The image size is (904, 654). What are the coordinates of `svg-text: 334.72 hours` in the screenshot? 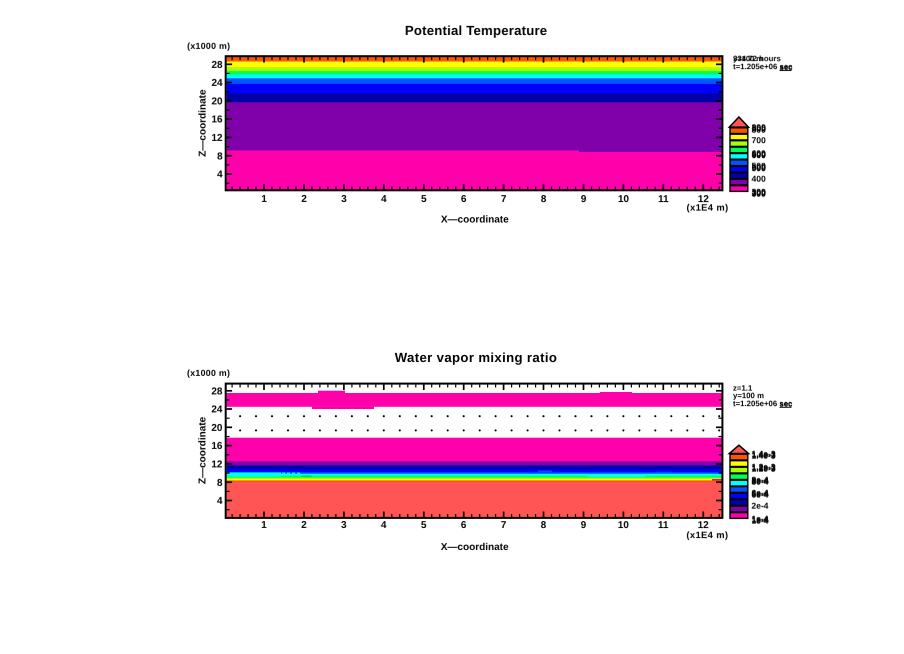 It's located at (757, 58).